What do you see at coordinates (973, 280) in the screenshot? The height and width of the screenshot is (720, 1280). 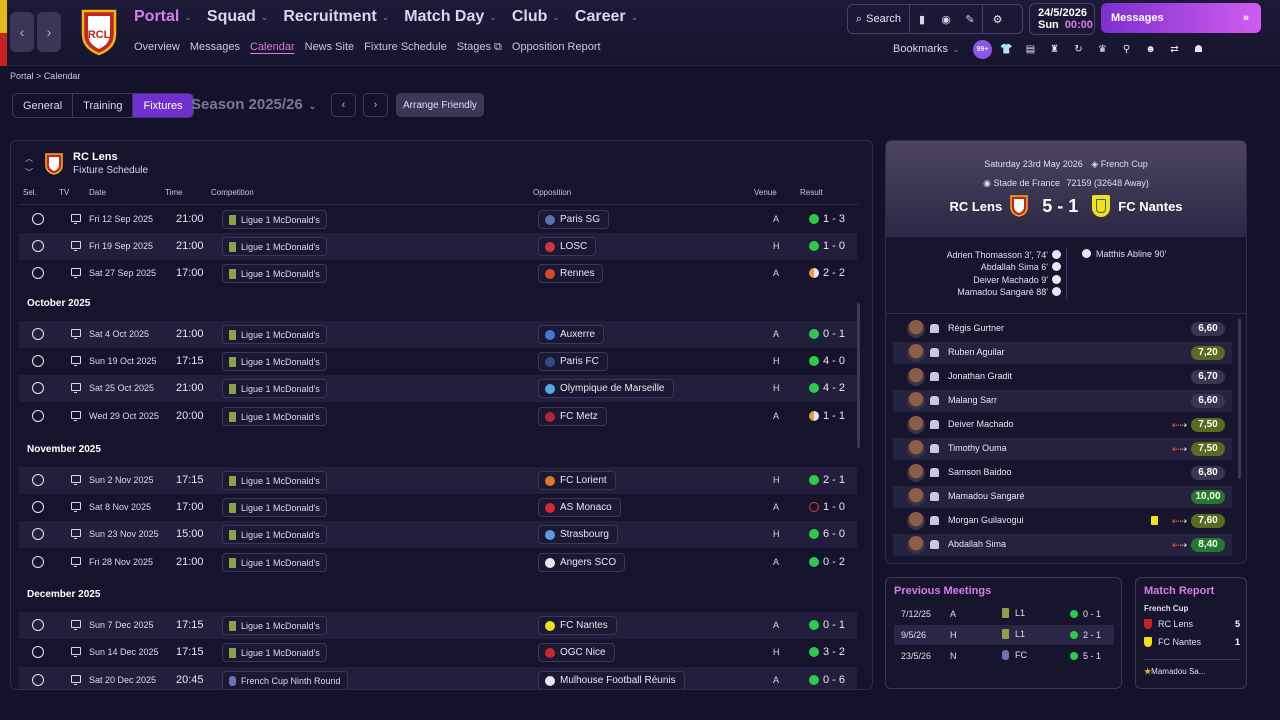 I see `home-scorer: Deiver Machado 9'` at bounding box center [973, 280].